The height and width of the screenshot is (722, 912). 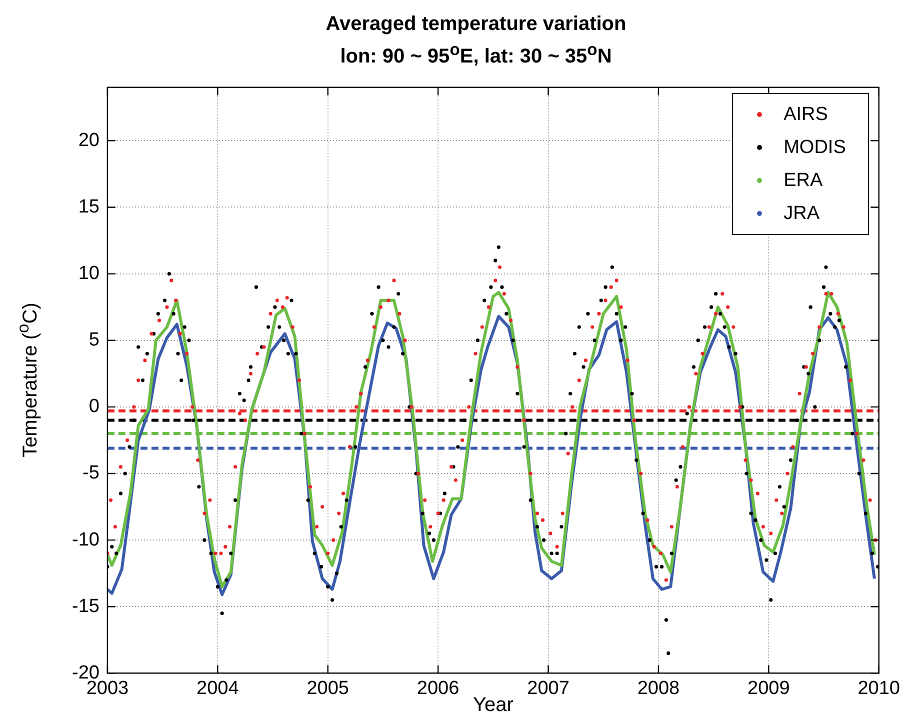 What do you see at coordinates (806, 115) in the screenshot?
I see `legend-label: AIRS` at bounding box center [806, 115].